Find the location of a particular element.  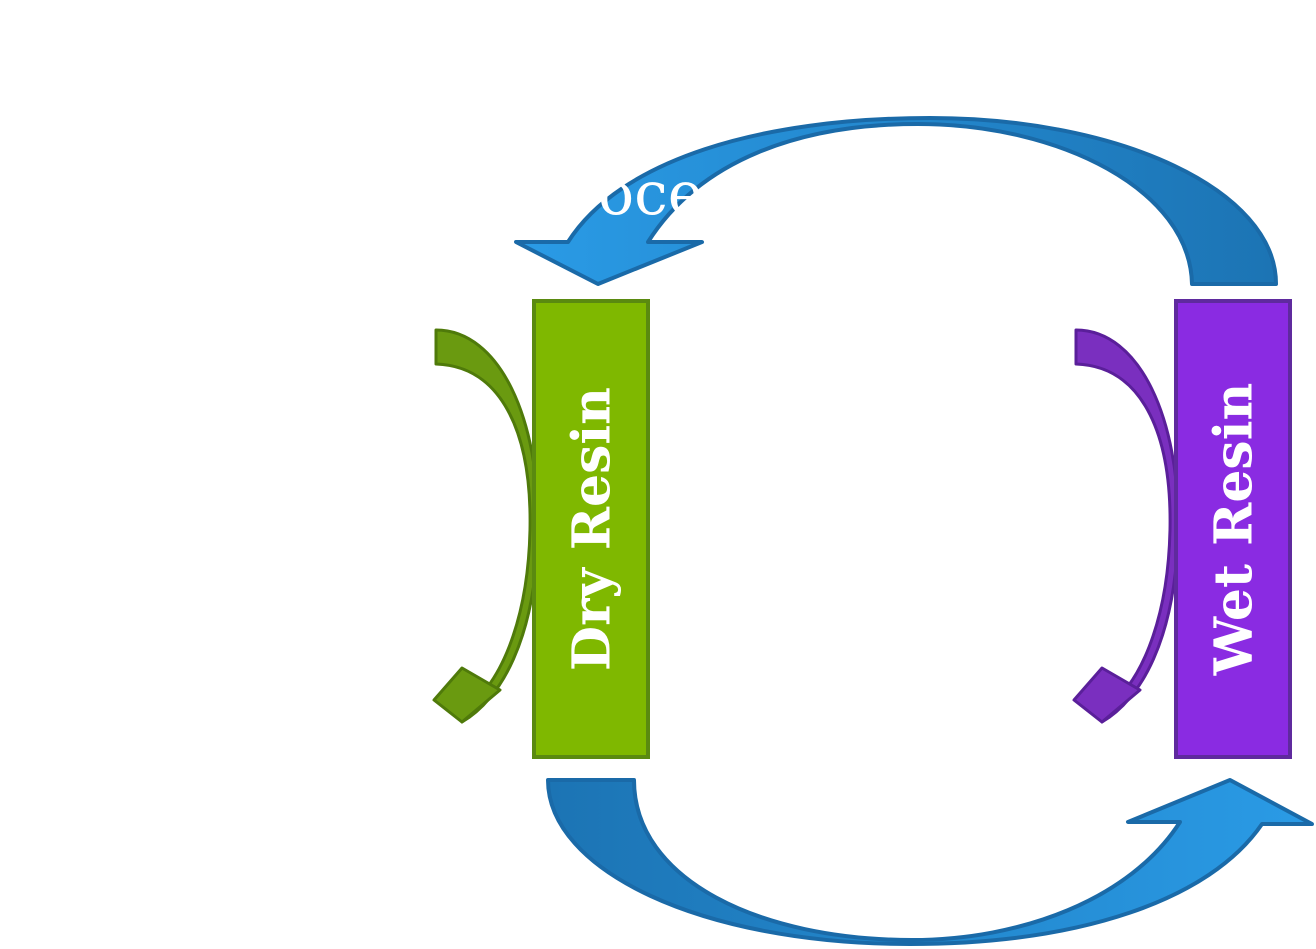

top-cycle-arrow: oce is located at coordinates (896, 201).